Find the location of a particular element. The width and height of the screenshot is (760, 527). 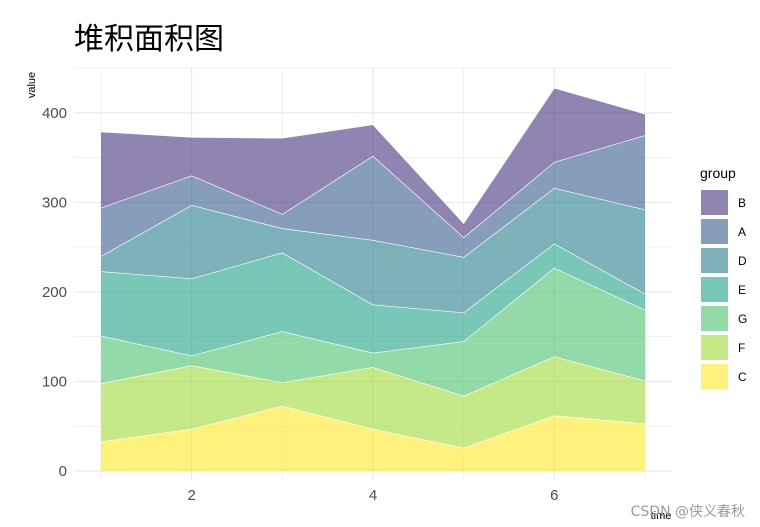

legend: group B A D E G F C is located at coordinates (723, 277).